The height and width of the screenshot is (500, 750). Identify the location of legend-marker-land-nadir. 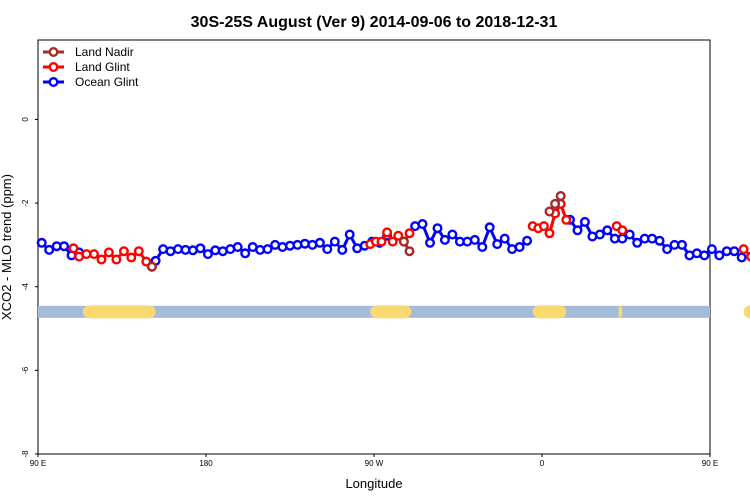
(53, 52).